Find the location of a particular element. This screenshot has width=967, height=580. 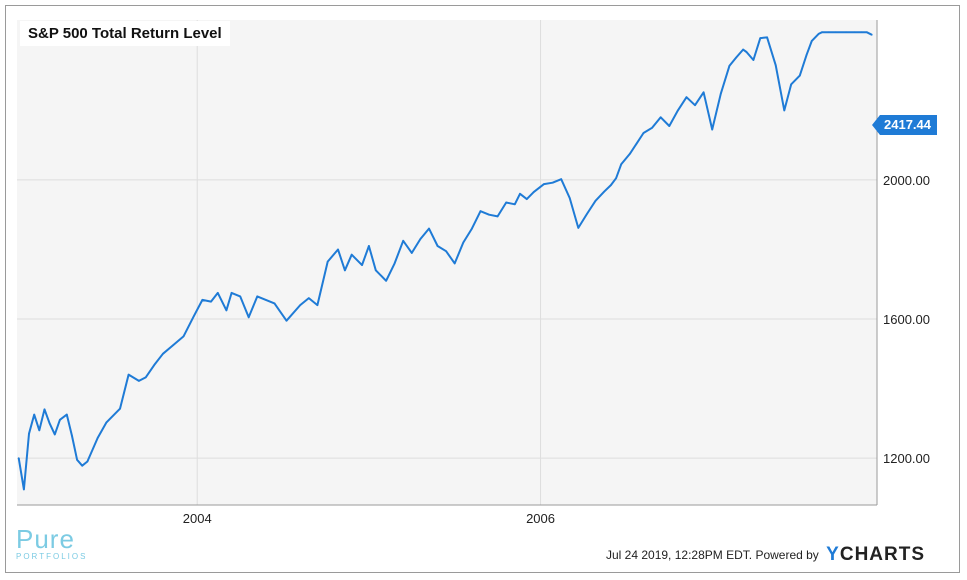

y-tick-label: 1600.00 is located at coordinates (906, 319).